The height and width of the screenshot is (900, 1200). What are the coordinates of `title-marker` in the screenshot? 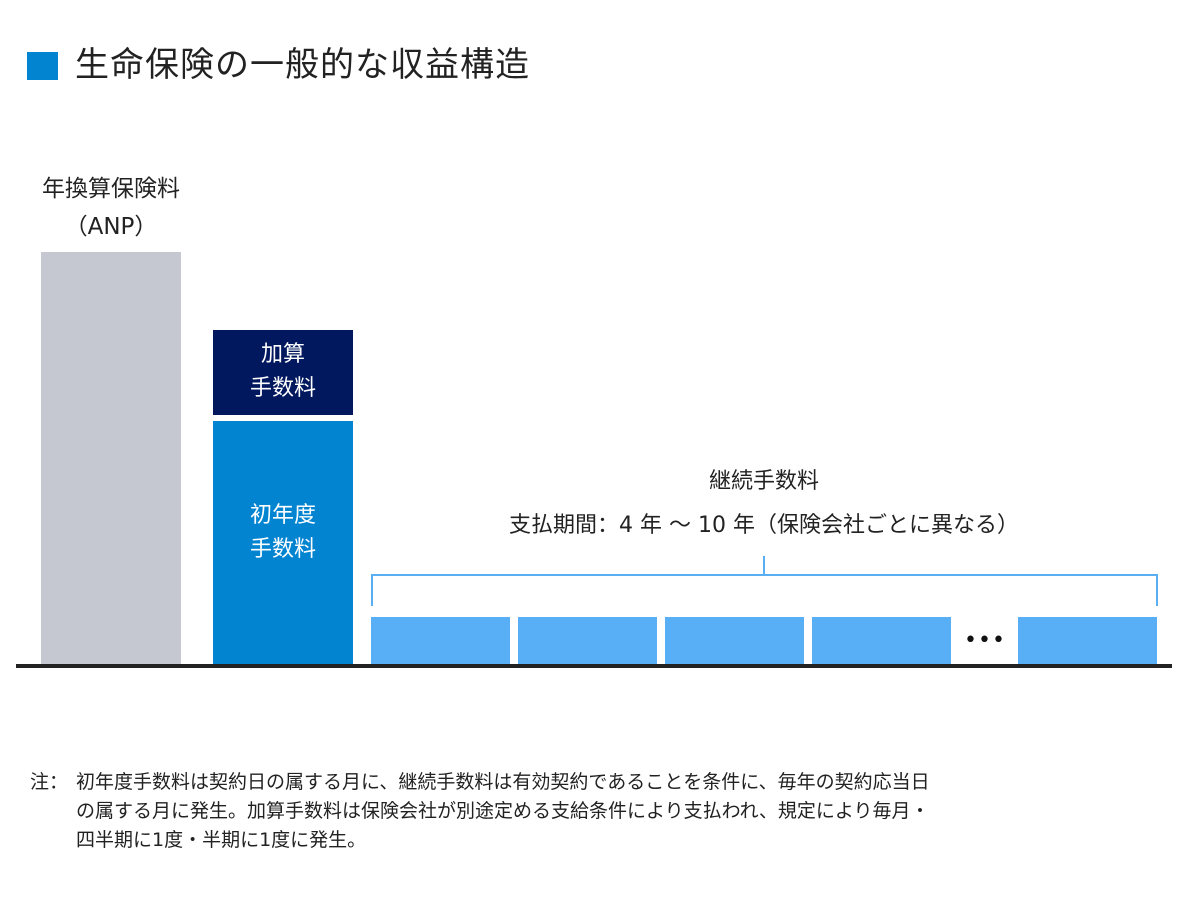 It's located at (42, 66).